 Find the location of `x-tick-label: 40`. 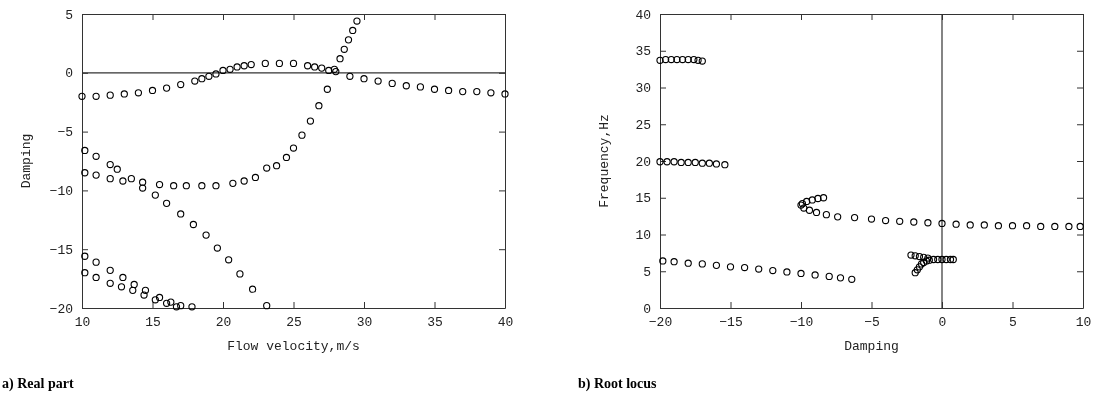

x-tick-label: 40 is located at coordinates (505, 323).